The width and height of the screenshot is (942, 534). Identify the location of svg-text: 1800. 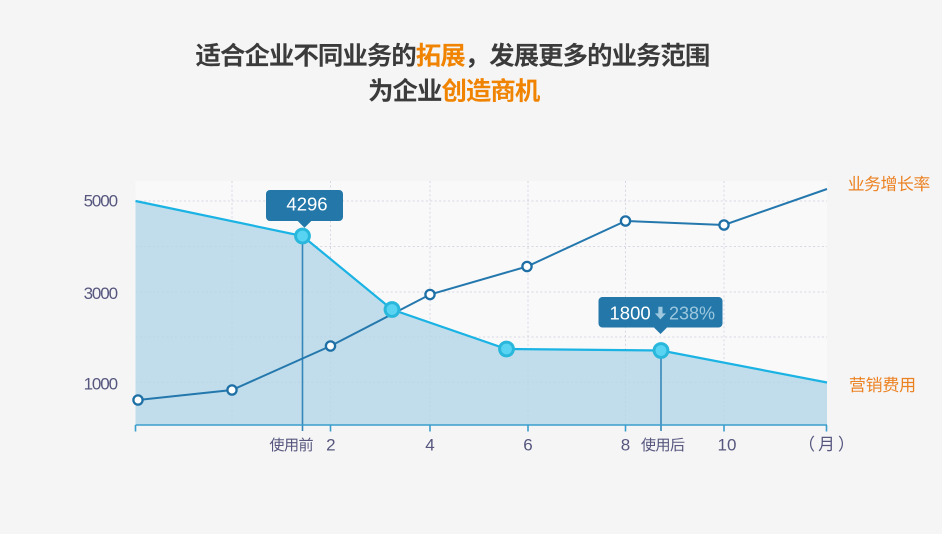
(630, 313).